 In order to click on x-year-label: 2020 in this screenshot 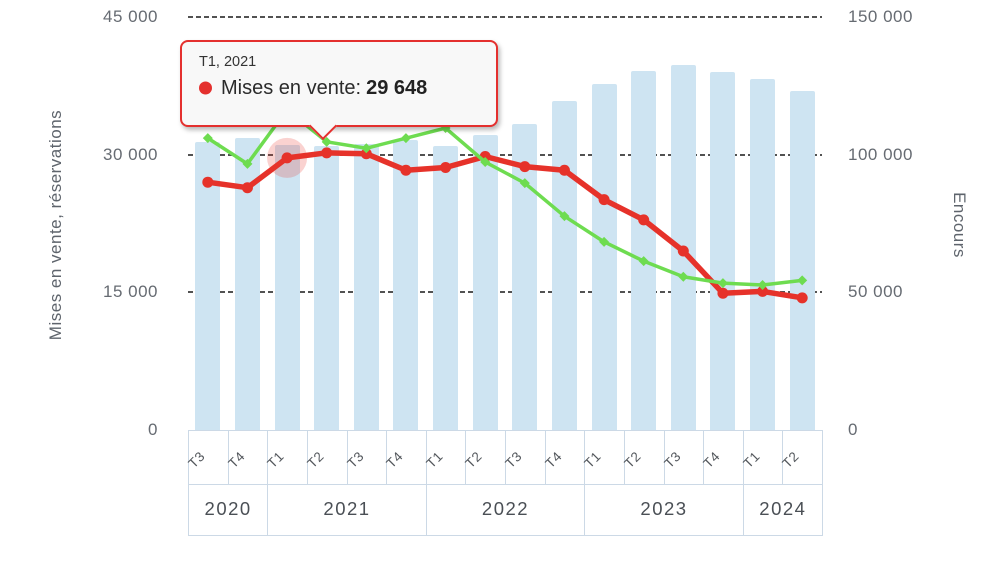, I will do `click(228, 509)`.